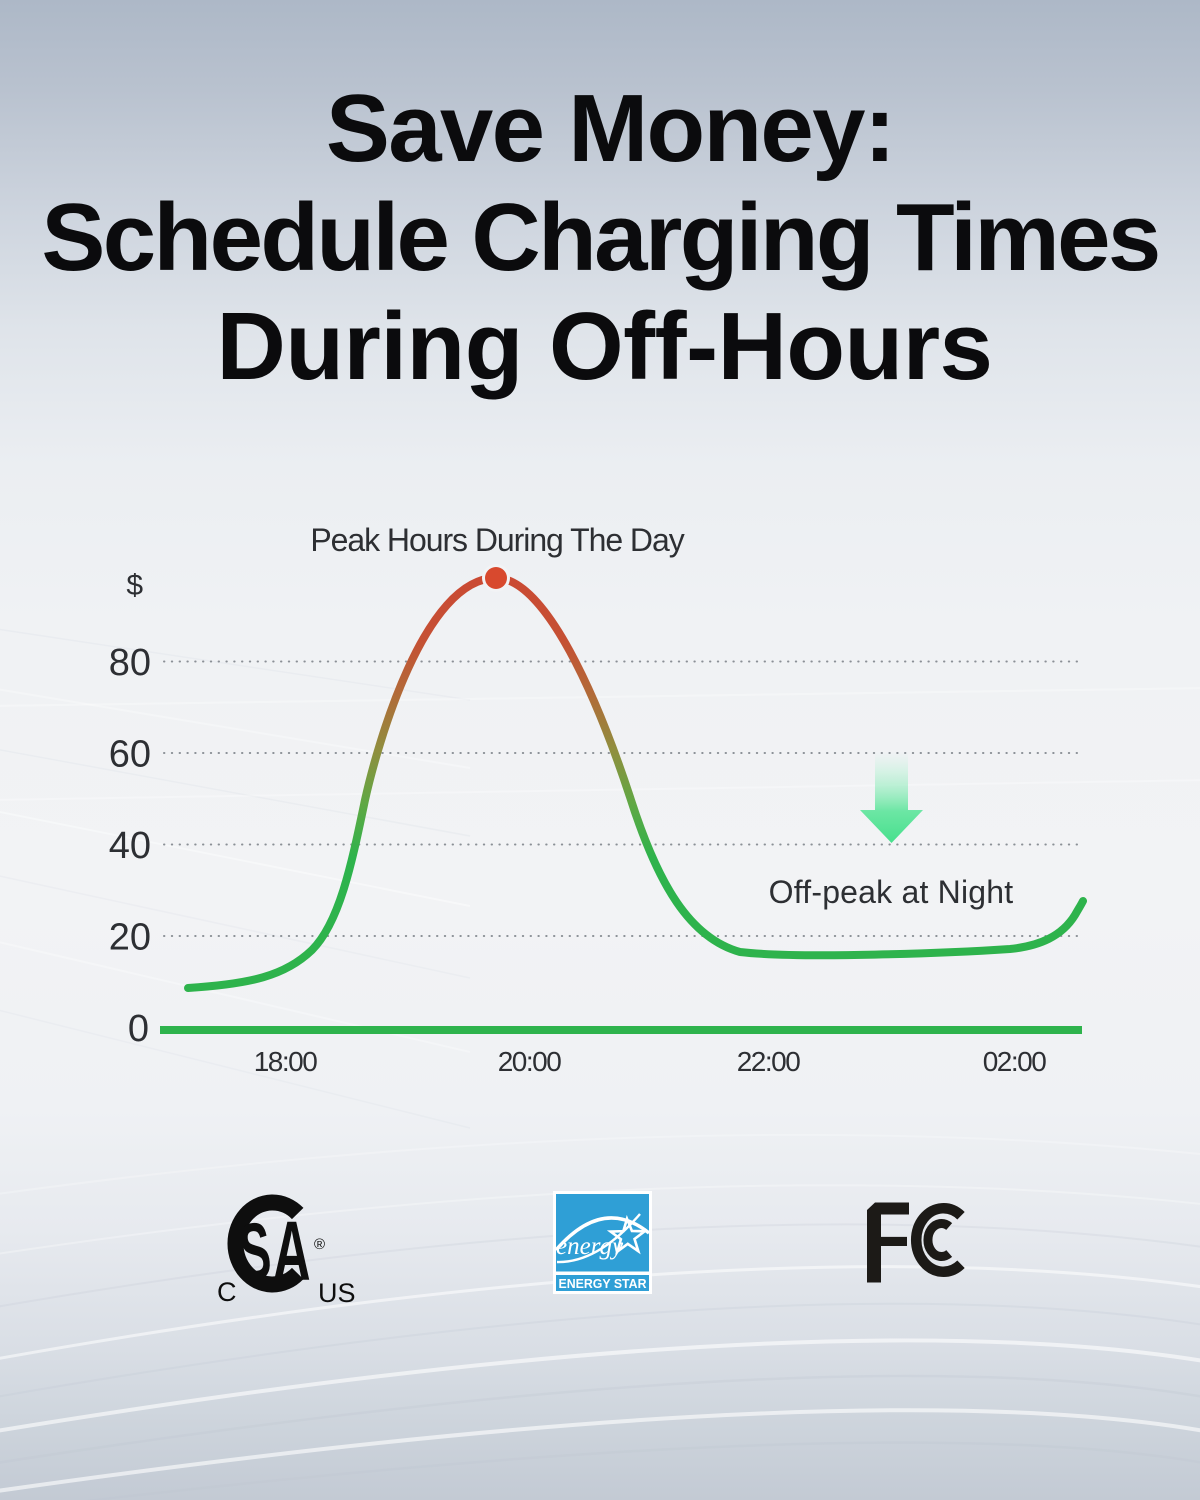 Image resolution: width=1200 pixels, height=1500 pixels. I want to click on svg-text: A, so click(292, 1251).